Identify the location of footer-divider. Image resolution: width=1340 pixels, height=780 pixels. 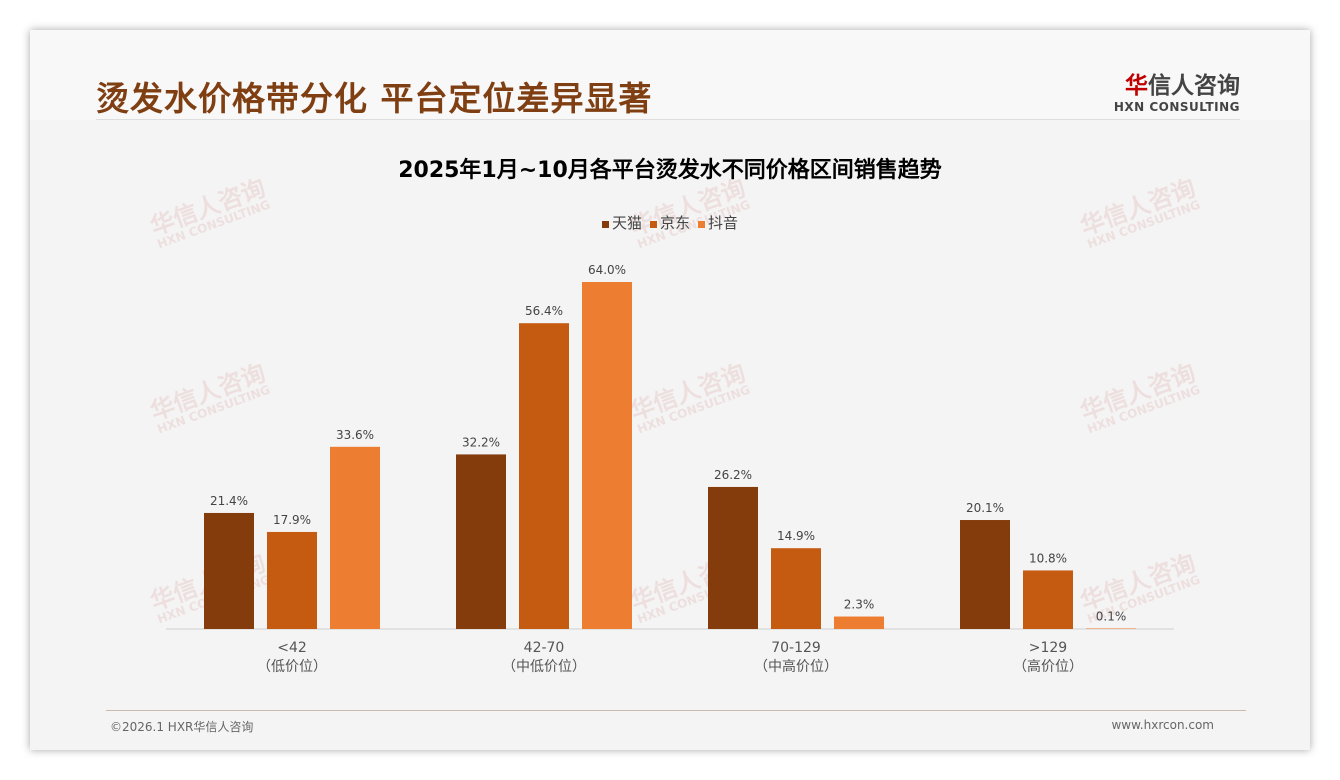
(676, 710).